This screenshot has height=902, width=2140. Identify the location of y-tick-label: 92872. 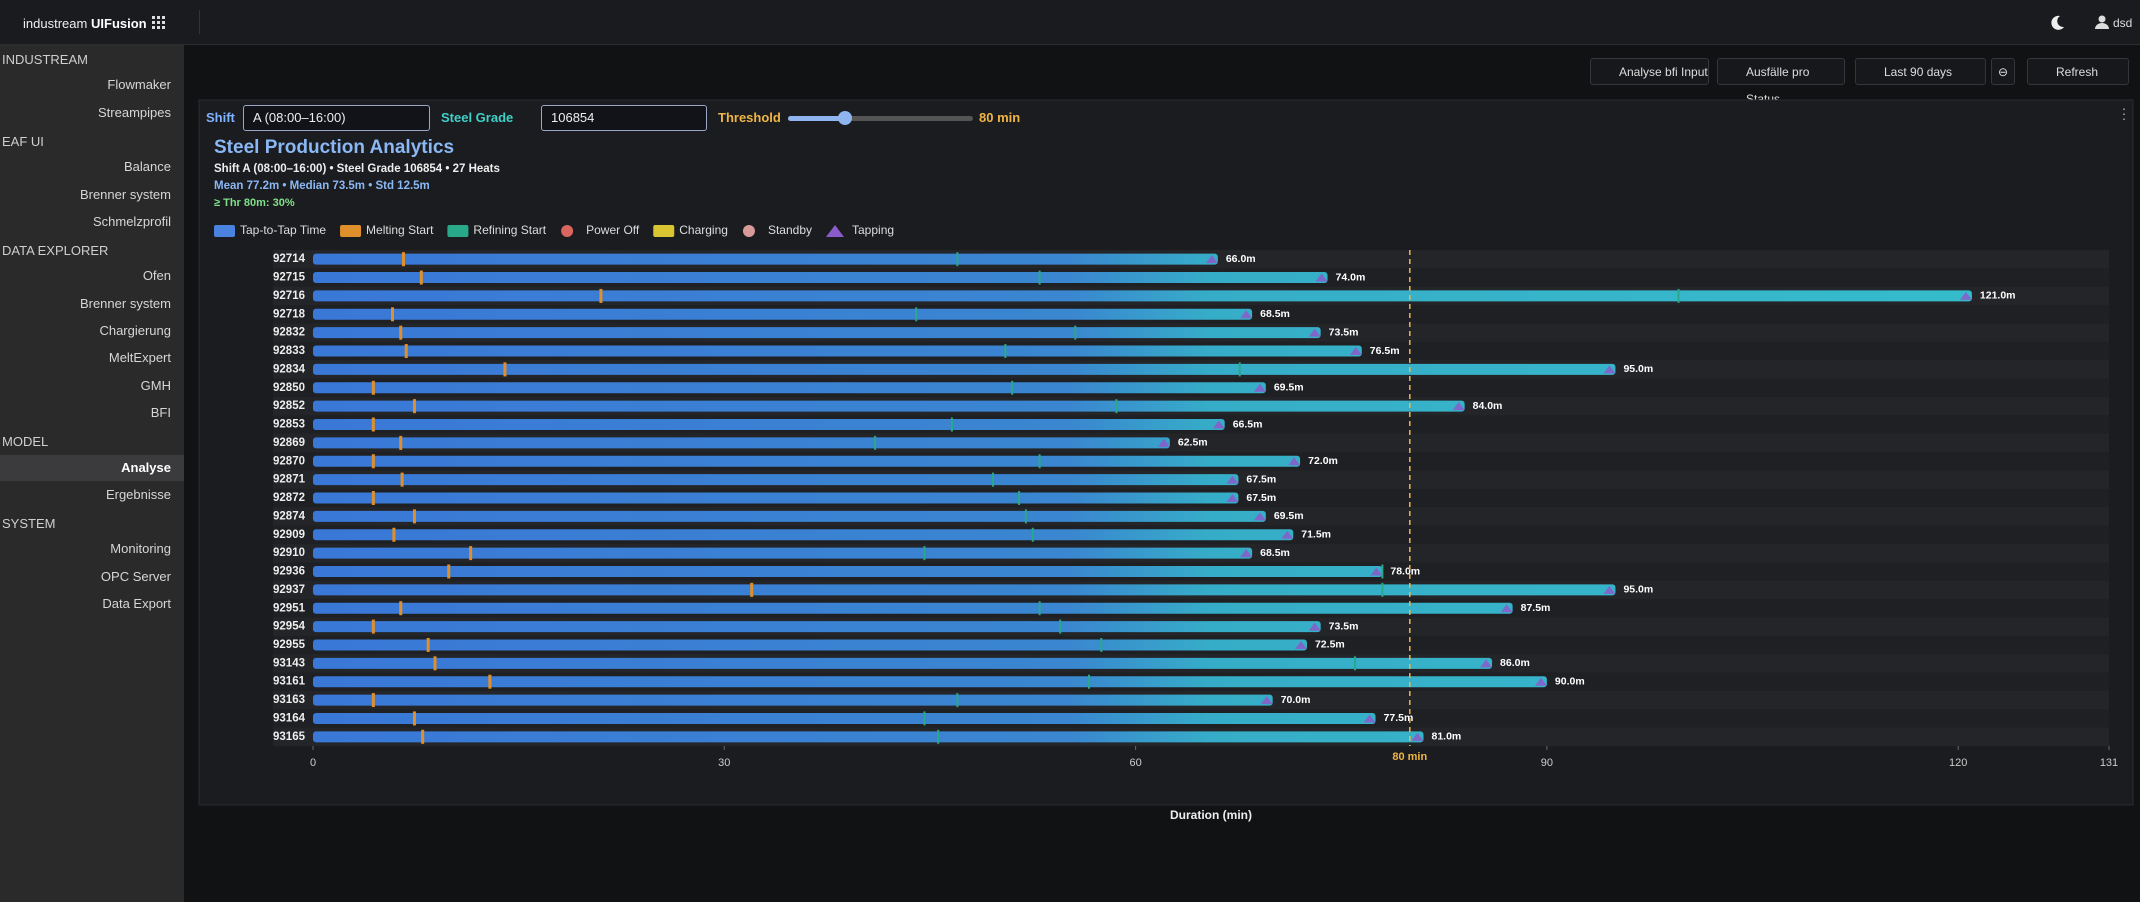
(289, 498).